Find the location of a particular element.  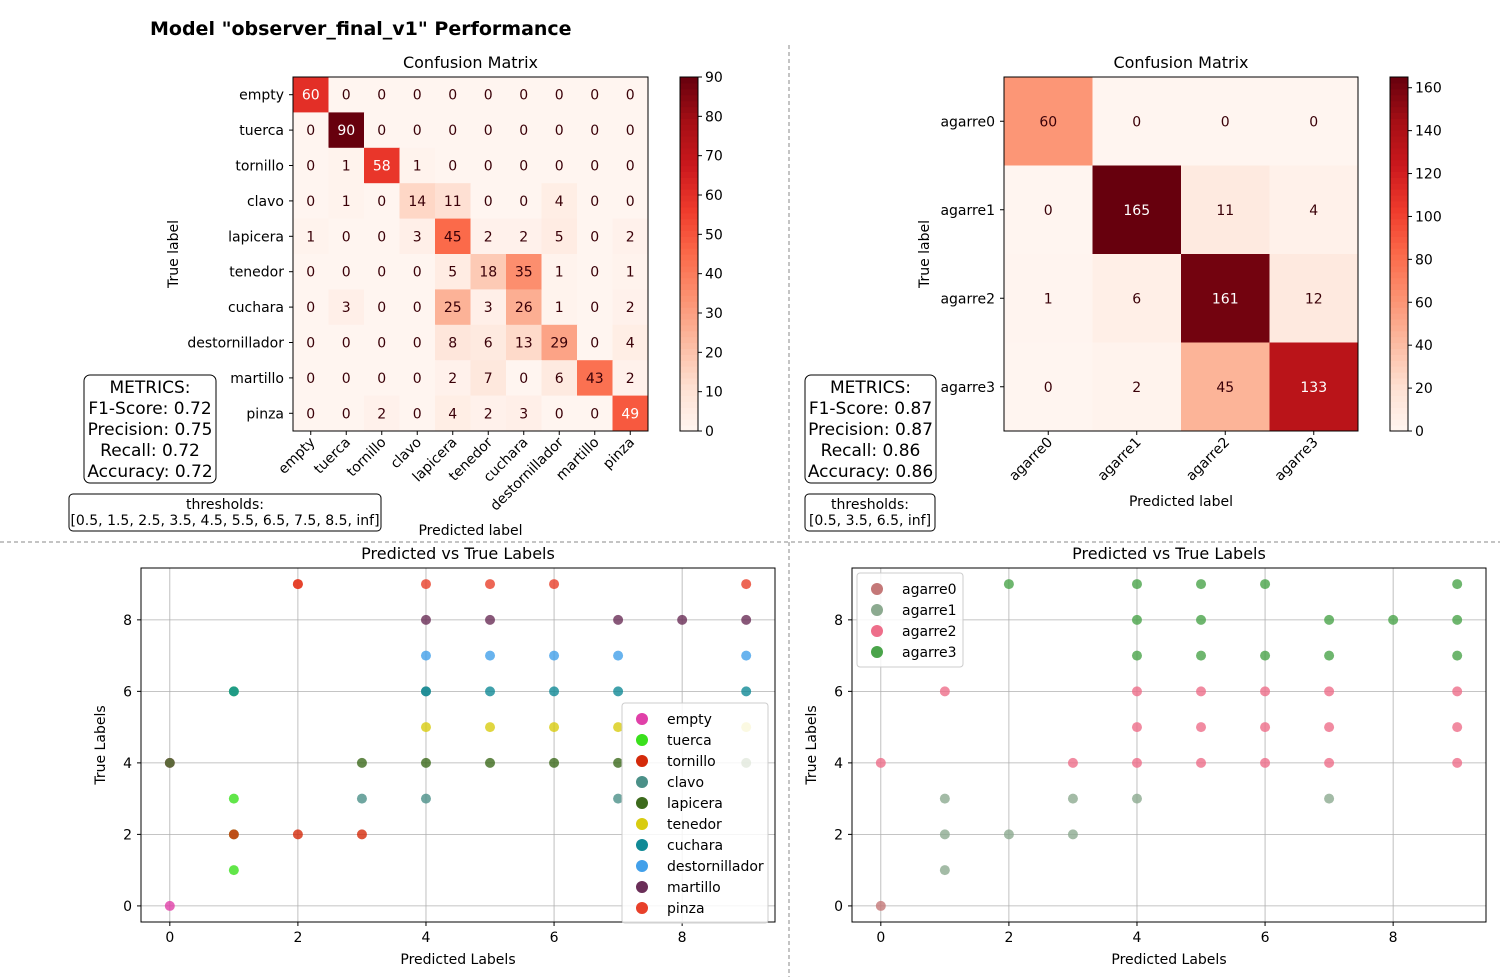

cell-value: 18 is located at coordinates (488, 273).